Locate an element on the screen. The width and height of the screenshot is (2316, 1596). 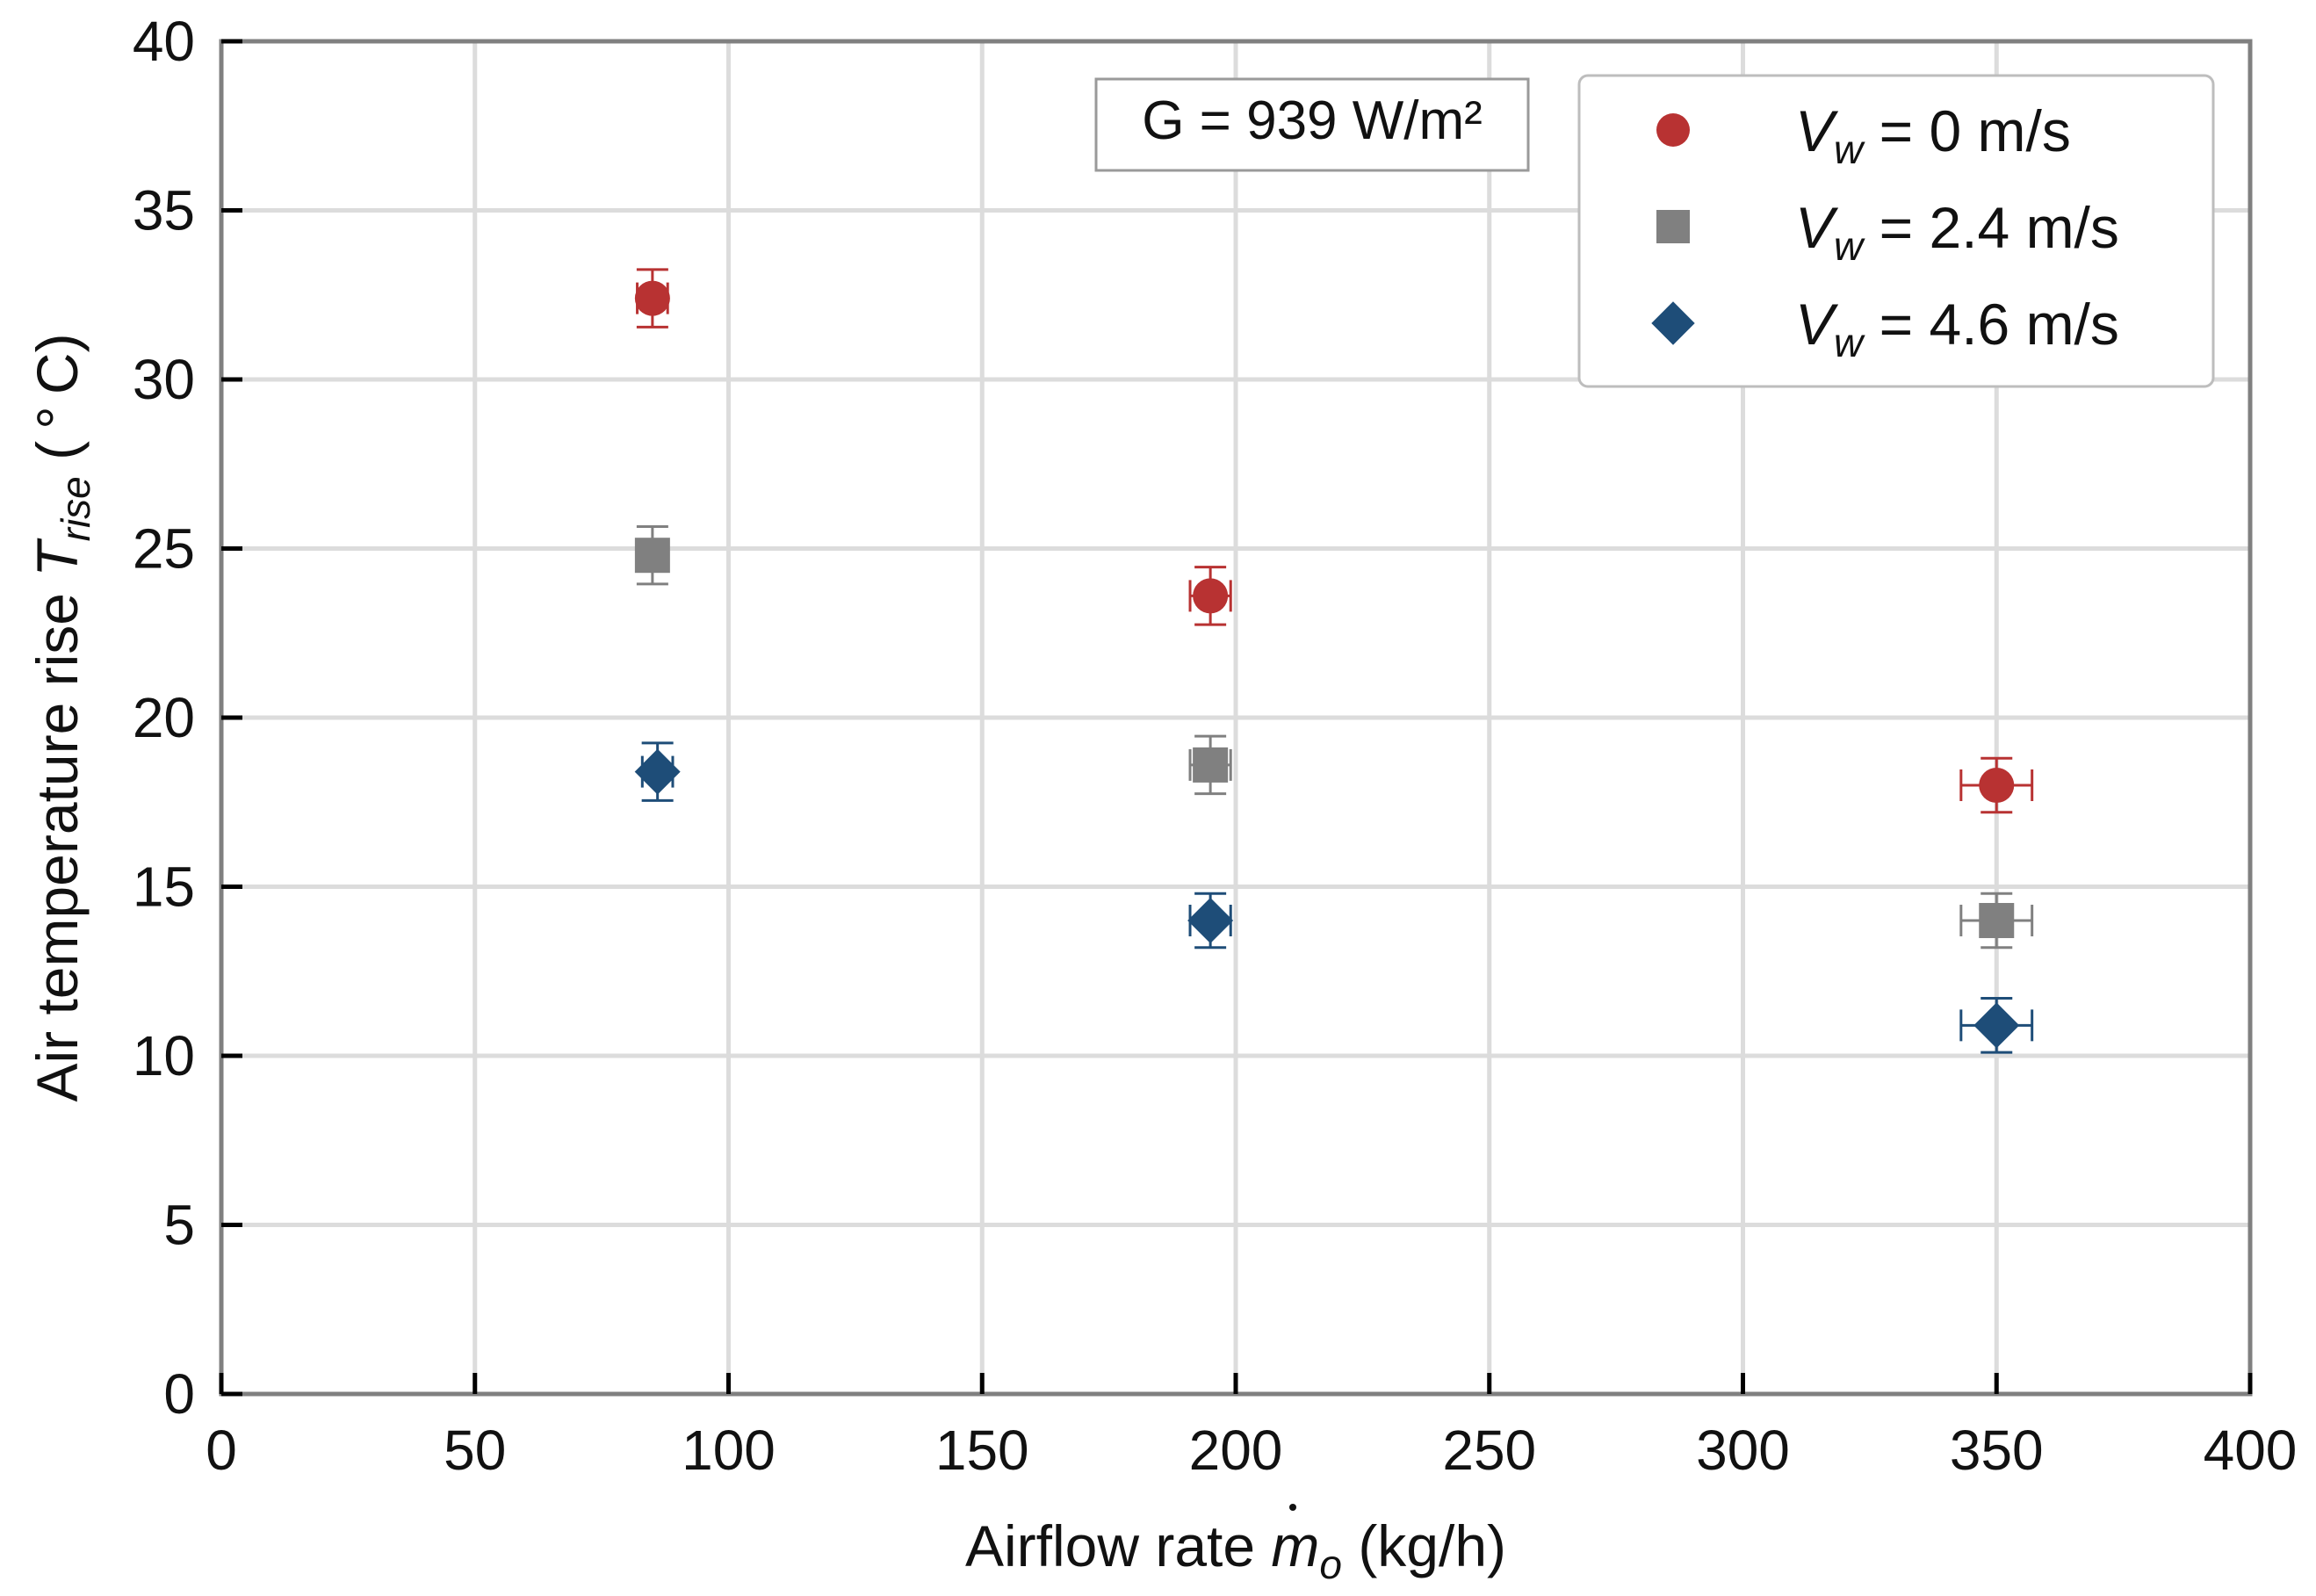
y-axis-label: Air temperature rise Trise ( ° C) is located at coordinates (61, 717).